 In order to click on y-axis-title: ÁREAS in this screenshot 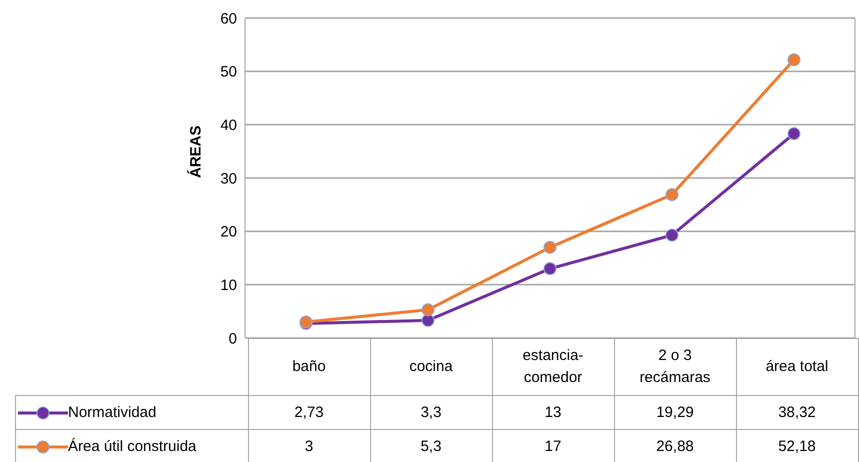, I will do `click(195, 151)`.